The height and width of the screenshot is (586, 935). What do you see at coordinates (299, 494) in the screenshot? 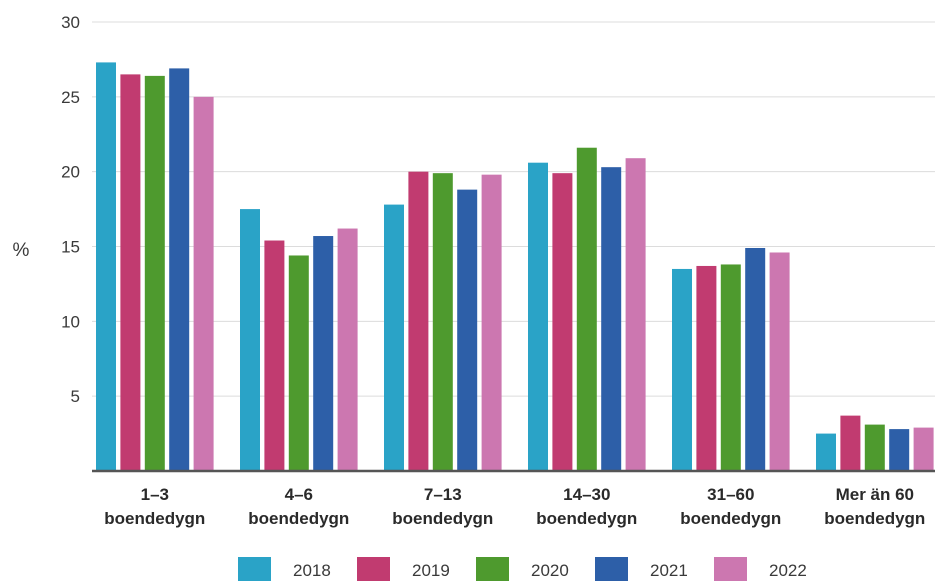
I see `x-category-label: 4–6` at bounding box center [299, 494].